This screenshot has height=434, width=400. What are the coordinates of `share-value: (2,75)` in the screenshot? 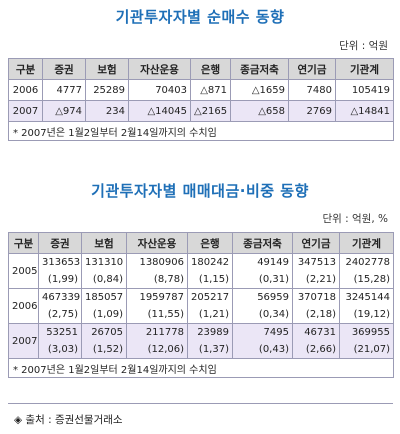 It's located at (62, 314).